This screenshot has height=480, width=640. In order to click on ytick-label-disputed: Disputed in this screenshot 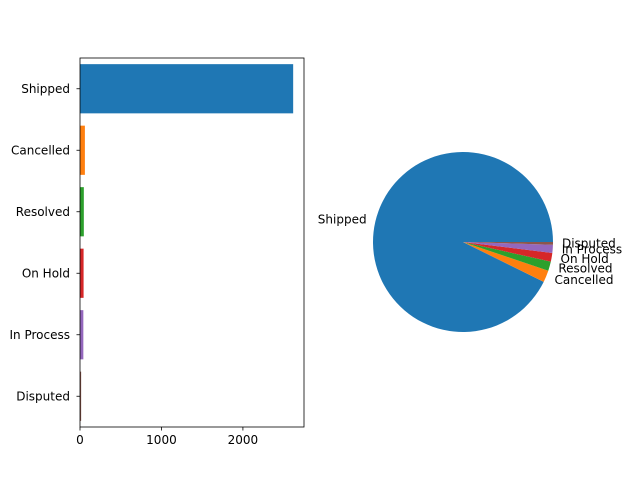, I will do `click(43, 396)`.